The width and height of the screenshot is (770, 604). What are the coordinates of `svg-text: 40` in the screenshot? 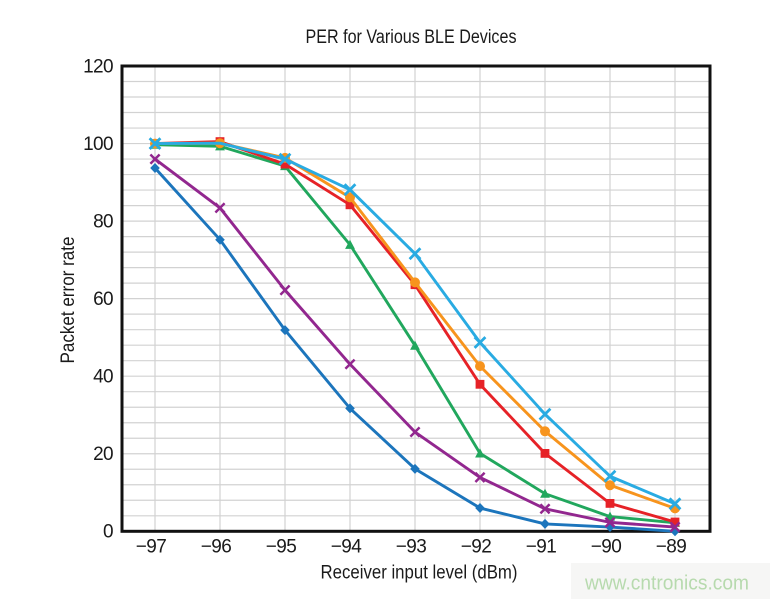 It's located at (103, 377).